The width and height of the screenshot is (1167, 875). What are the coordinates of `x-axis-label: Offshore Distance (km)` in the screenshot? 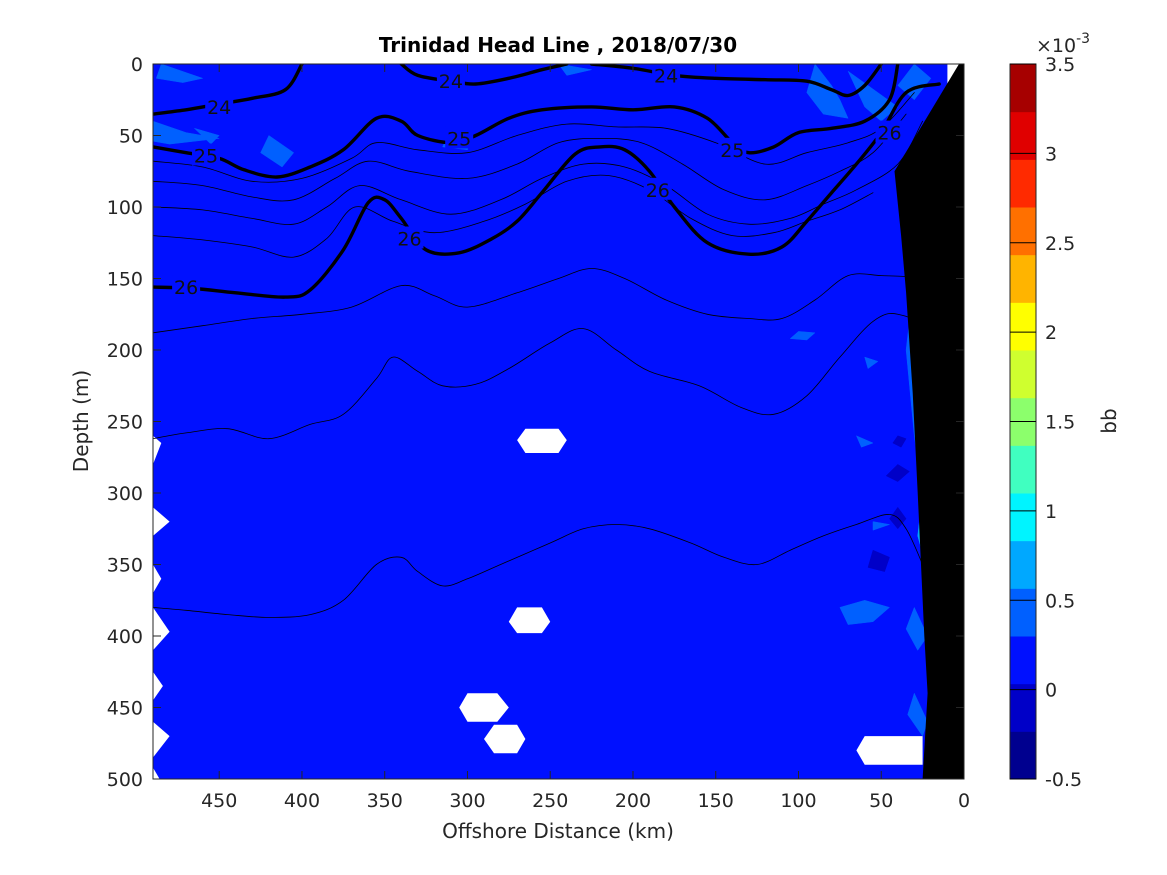 It's located at (558, 831).